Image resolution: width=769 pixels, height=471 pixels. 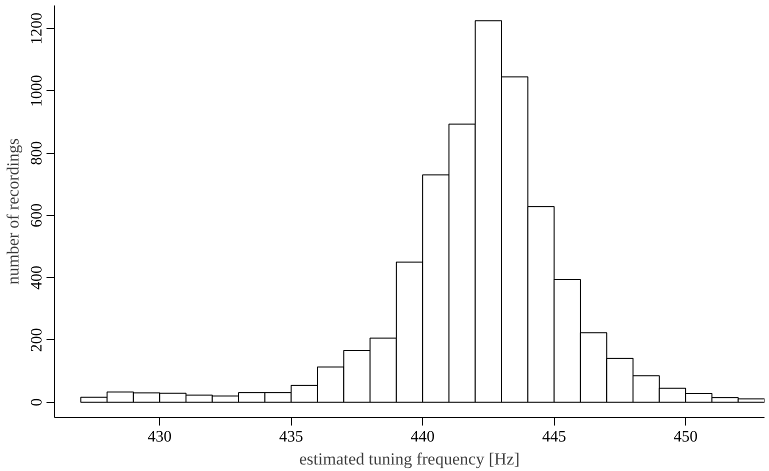 What do you see at coordinates (37, 278) in the screenshot?
I see `y-tick-label: 400` at bounding box center [37, 278].